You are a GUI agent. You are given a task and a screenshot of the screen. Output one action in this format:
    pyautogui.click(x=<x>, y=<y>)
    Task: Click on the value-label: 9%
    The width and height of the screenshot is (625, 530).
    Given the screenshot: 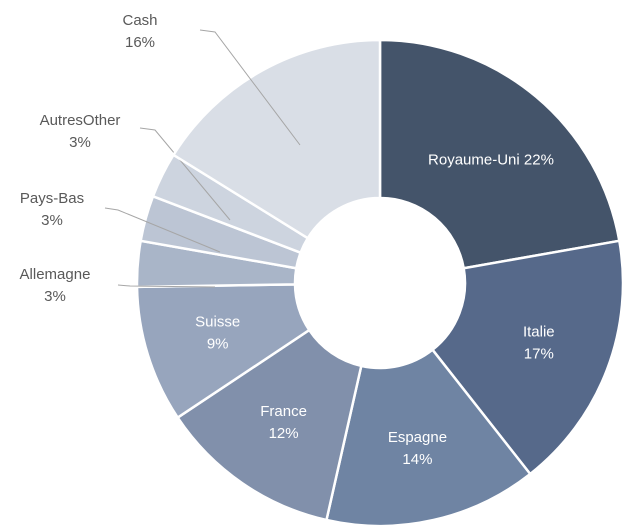 What is the action you would take?
    pyautogui.click(x=218, y=343)
    